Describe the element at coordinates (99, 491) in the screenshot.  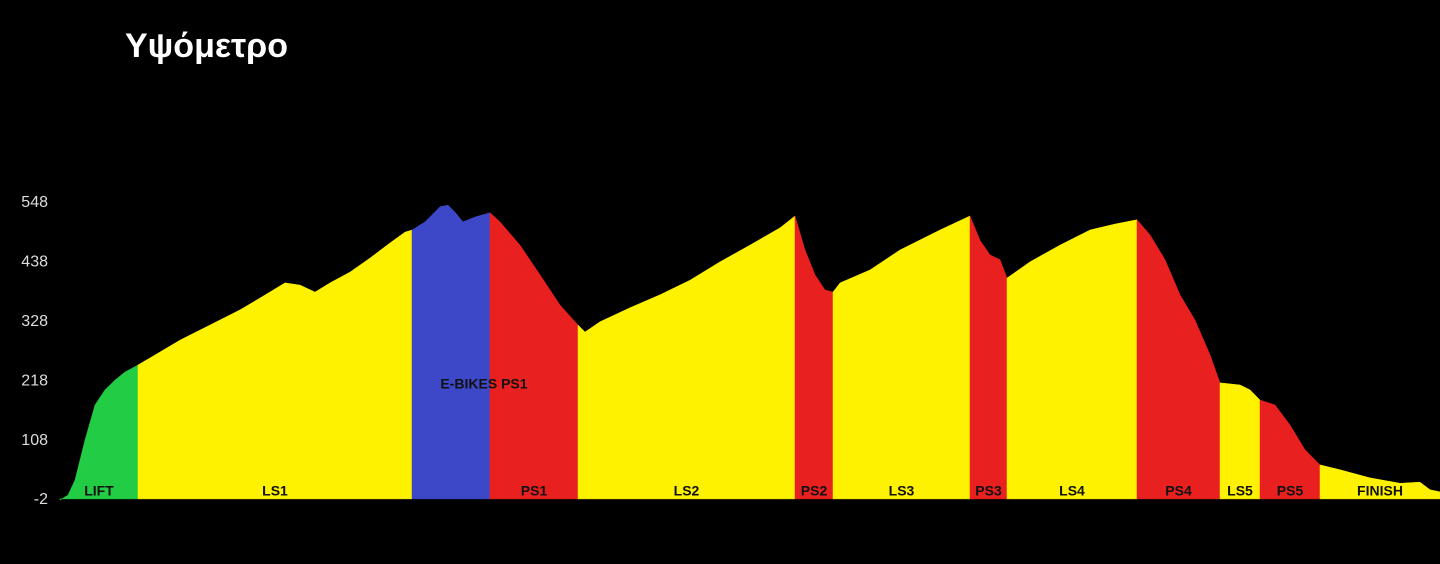
I see `segment-label: LIFT` at that location.